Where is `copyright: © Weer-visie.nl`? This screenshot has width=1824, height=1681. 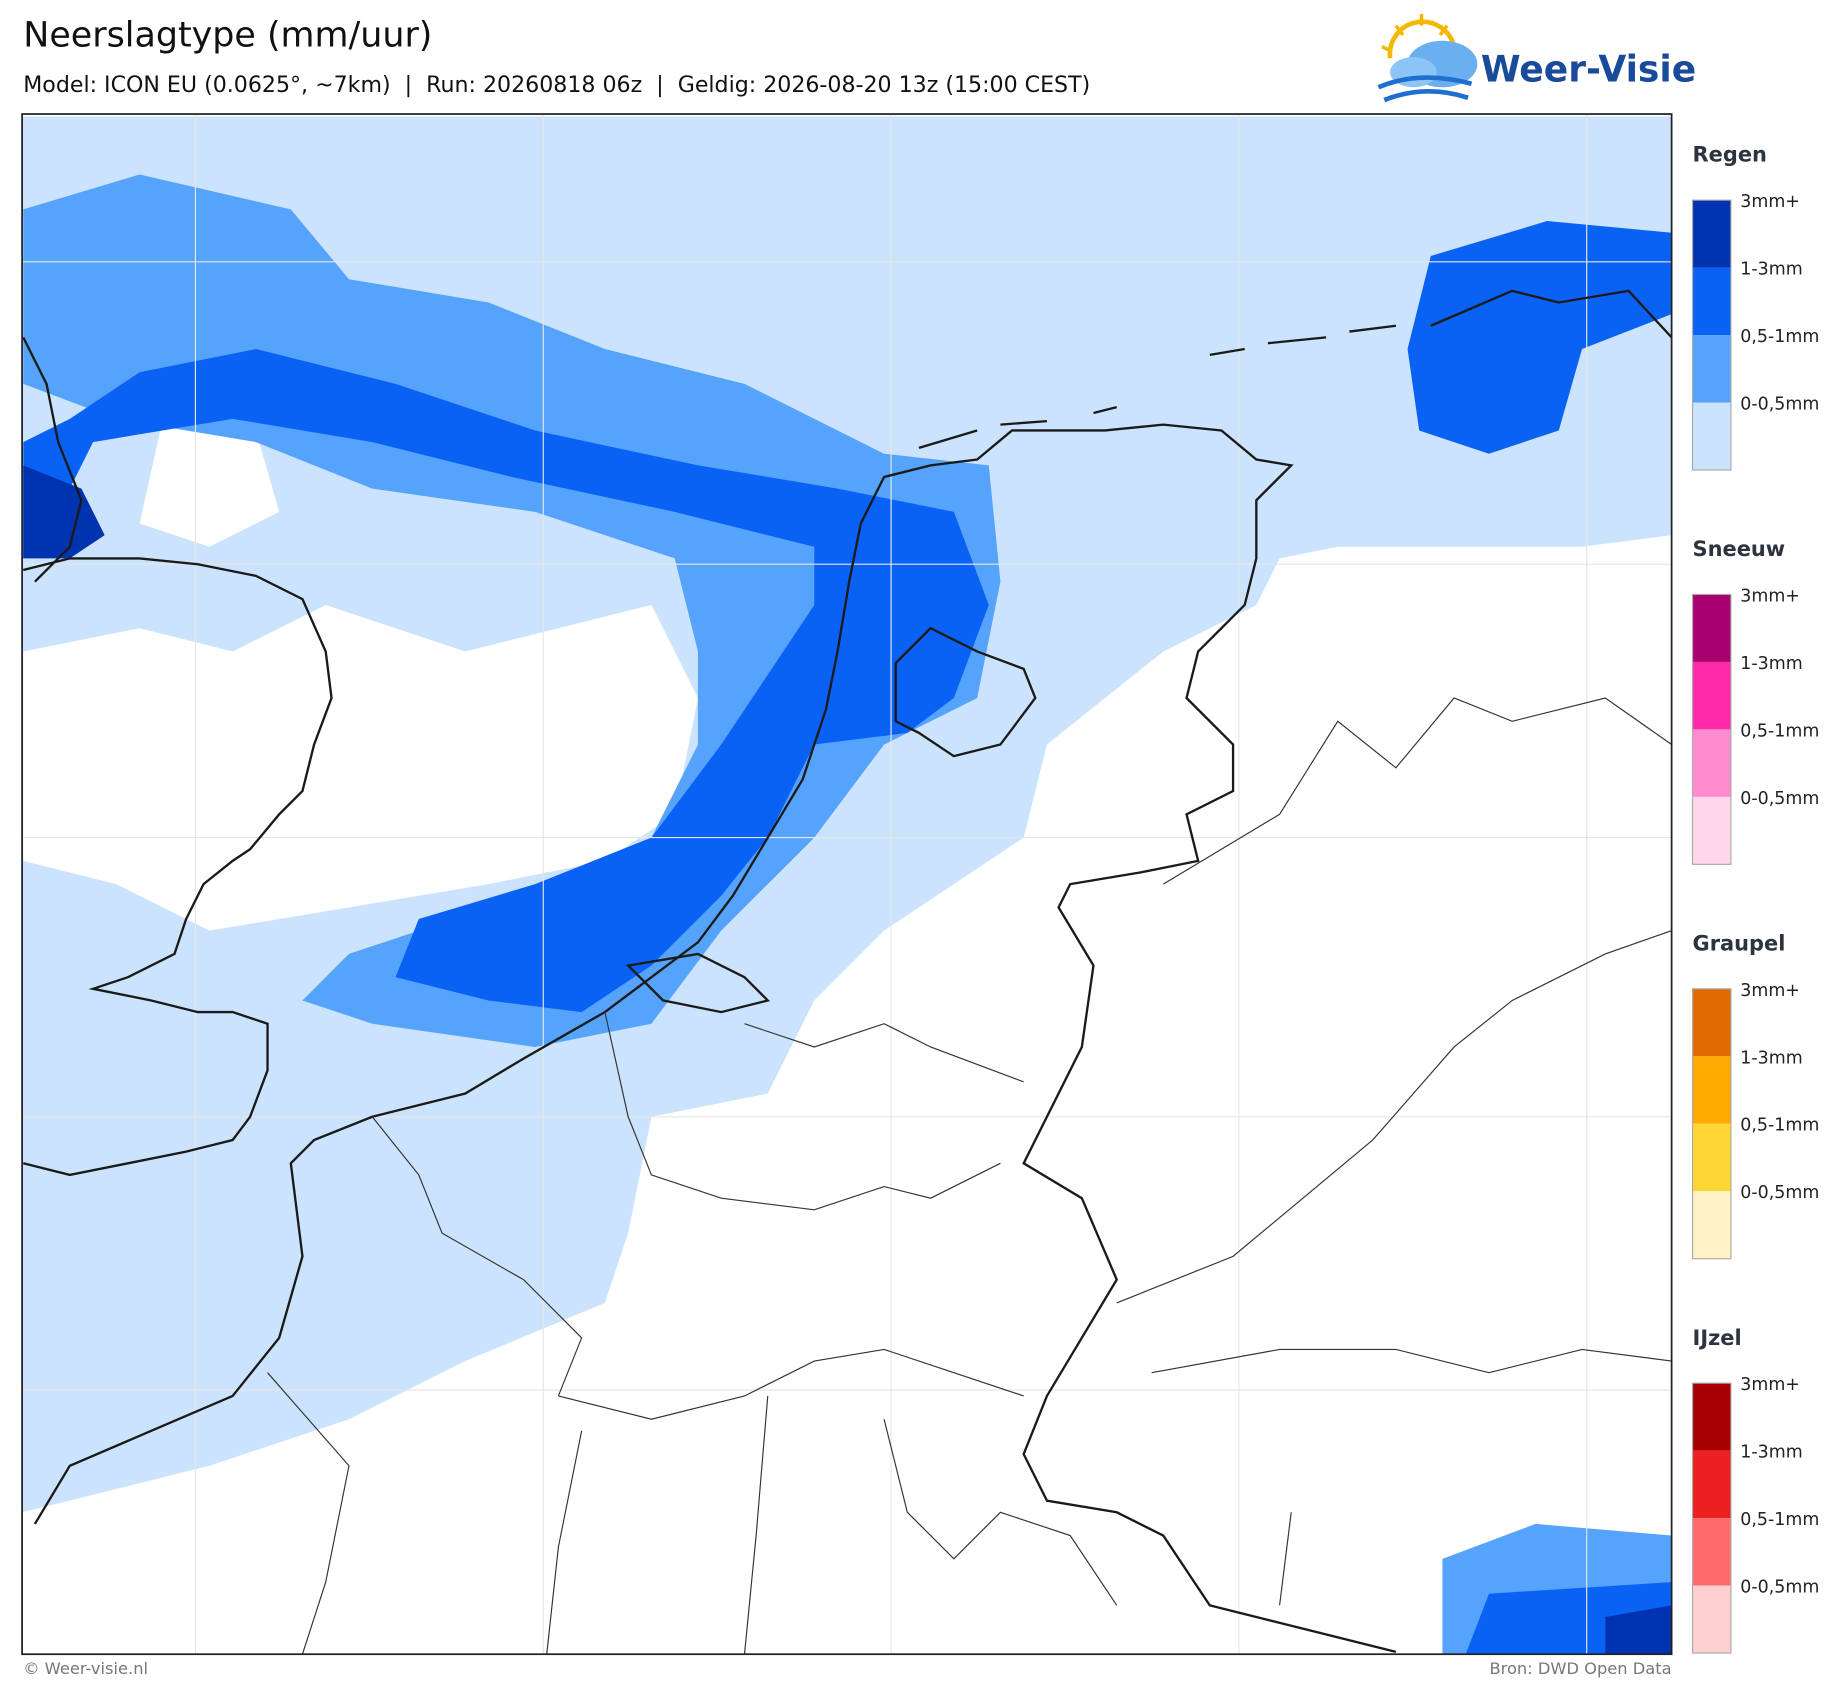
copyright: © Weer-visie.nl is located at coordinates (85, 1668).